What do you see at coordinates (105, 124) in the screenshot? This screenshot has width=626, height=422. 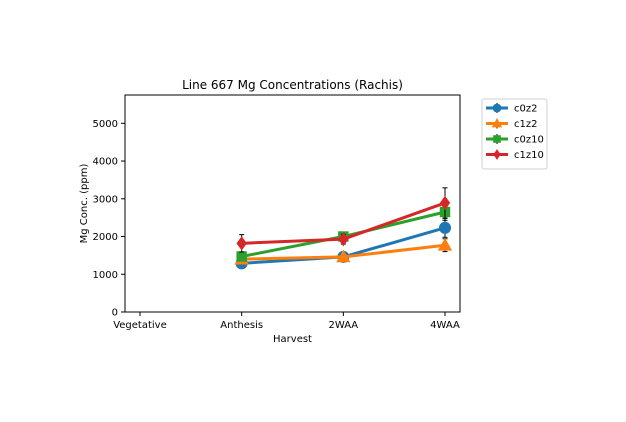 I see `y-tick-label: 5000` at bounding box center [105, 124].